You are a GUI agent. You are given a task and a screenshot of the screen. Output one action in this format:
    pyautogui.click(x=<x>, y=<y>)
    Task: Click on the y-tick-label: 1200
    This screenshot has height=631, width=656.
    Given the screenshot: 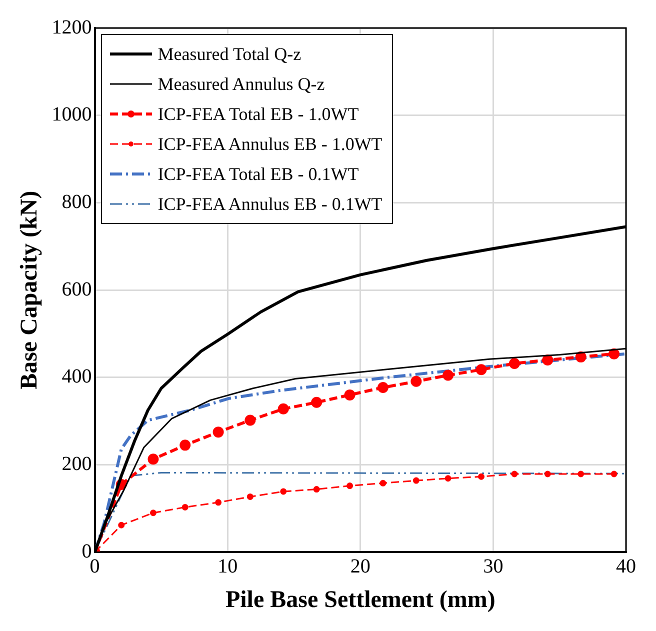 What is the action you would take?
    pyautogui.click(x=72, y=27)
    